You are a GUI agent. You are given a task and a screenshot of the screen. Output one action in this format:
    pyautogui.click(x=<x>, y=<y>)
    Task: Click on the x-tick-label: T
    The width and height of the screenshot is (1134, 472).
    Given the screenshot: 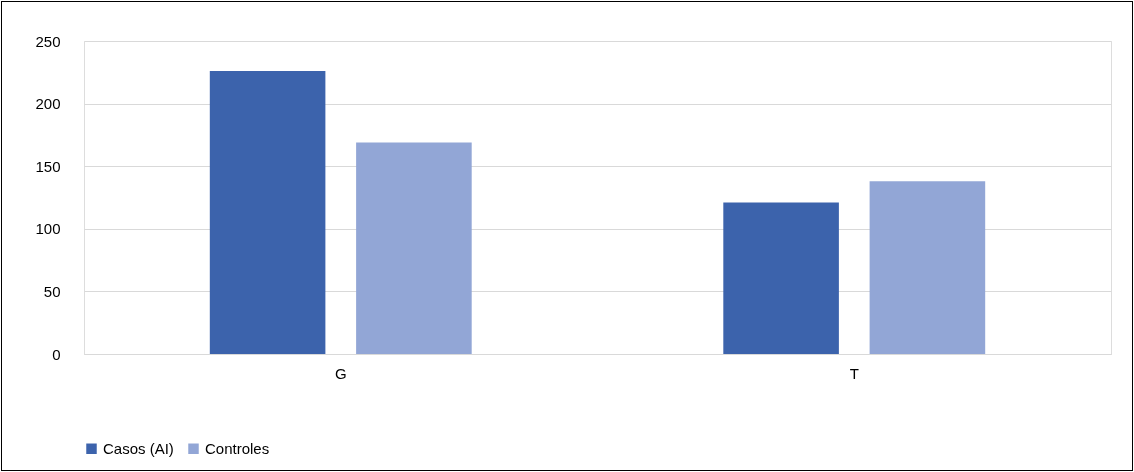 What is the action you would take?
    pyautogui.click(x=854, y=373)
    